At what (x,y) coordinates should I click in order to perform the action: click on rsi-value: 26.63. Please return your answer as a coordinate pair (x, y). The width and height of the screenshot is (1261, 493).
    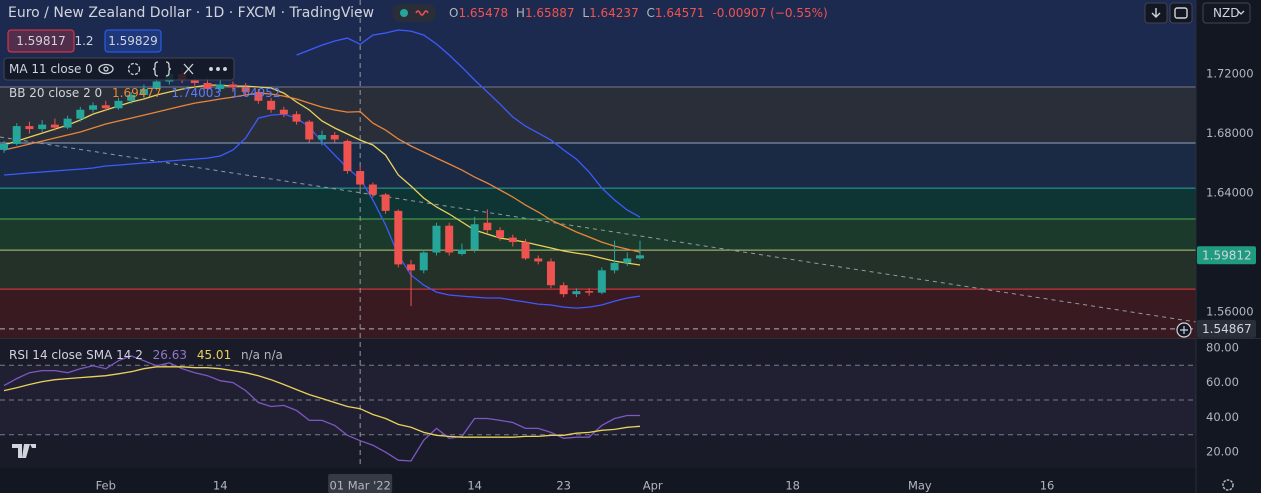
    Looking at the image, I should click on (170, 355).